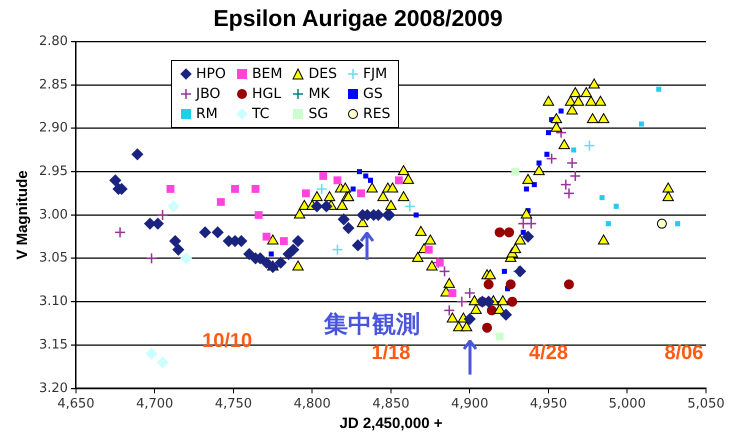 This screenshot has height=435, width=744. What do you see at coordinates (684, 353) in the screenshot?
I see `annotation: 8/06` at bounding box center [684, 353].